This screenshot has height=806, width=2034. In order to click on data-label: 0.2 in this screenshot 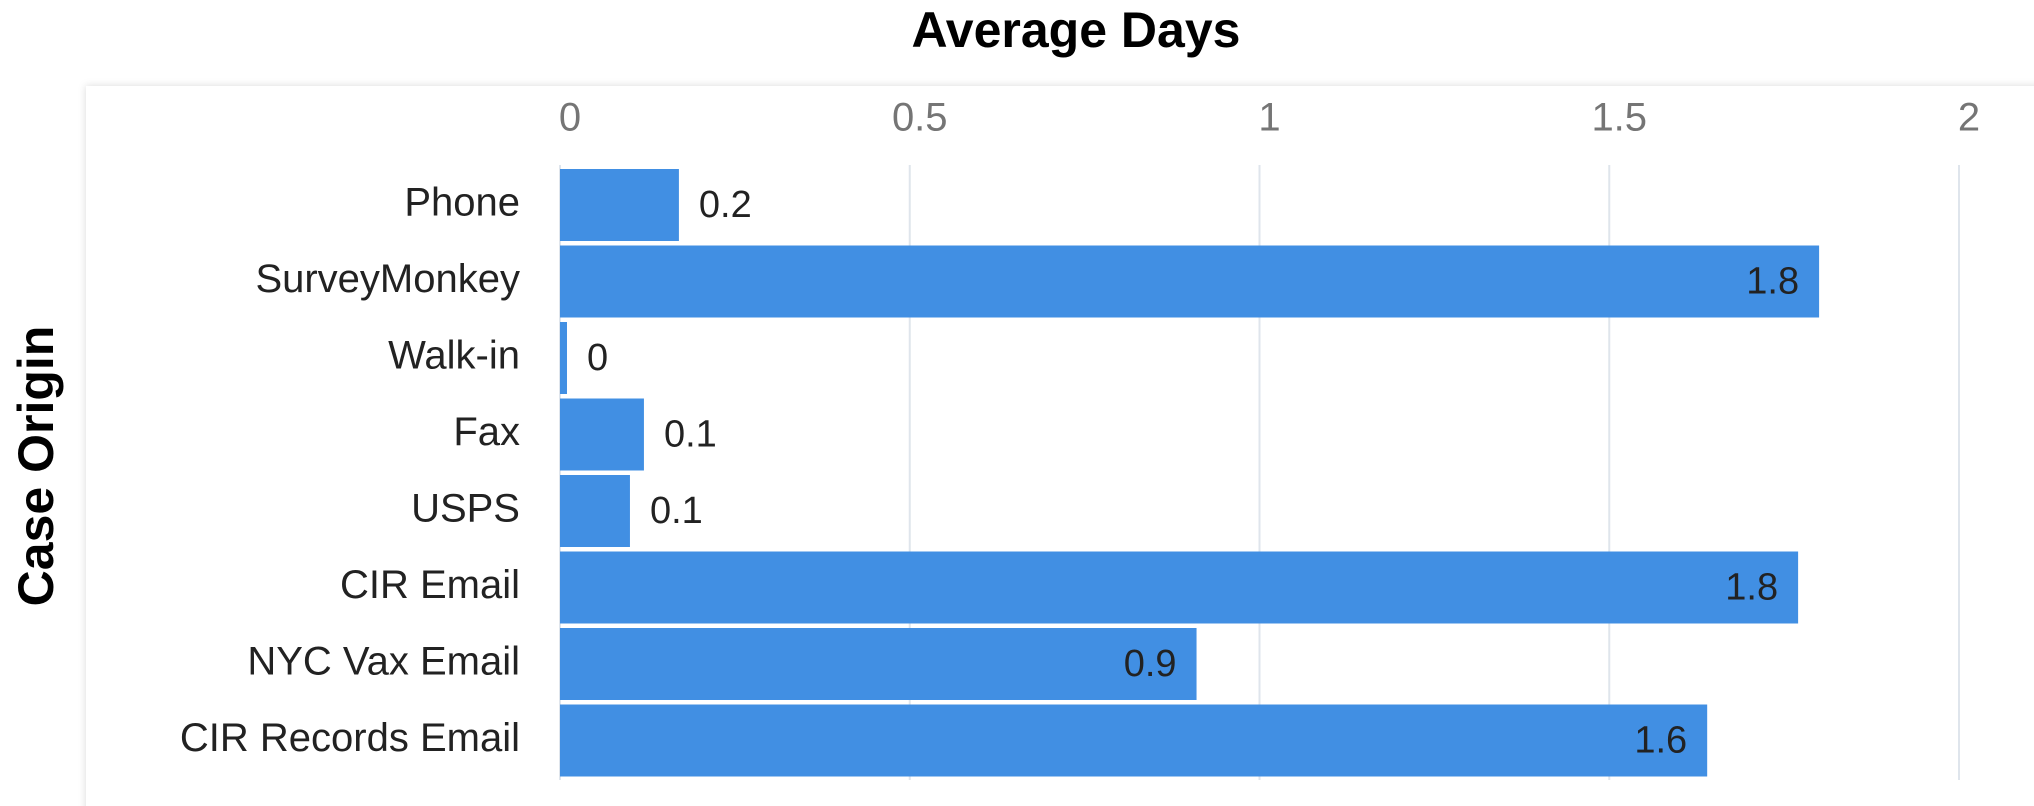, I will do `click(725, 205)`.